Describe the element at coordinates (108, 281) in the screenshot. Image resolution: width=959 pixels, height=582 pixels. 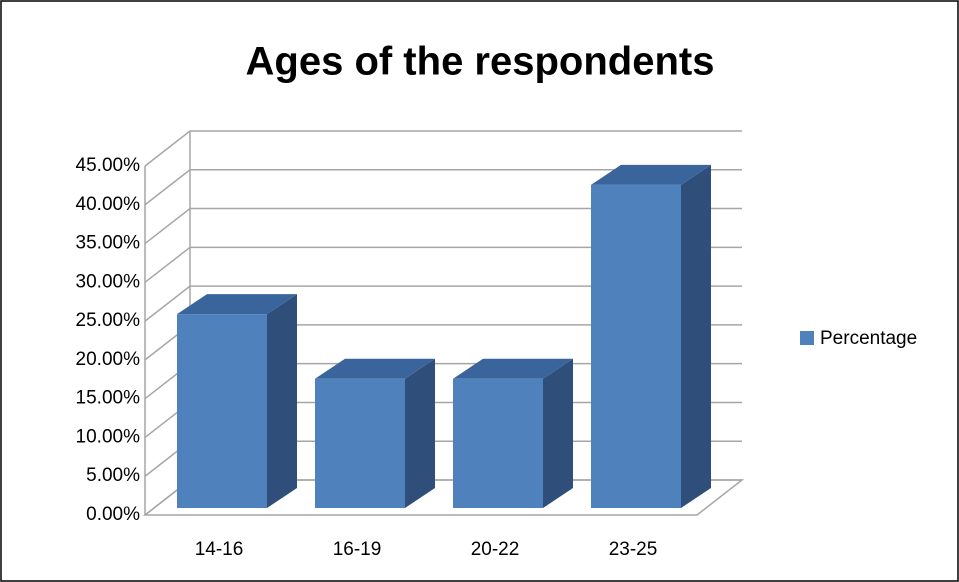
I see `y-tick-label: 30.00%` at that location.